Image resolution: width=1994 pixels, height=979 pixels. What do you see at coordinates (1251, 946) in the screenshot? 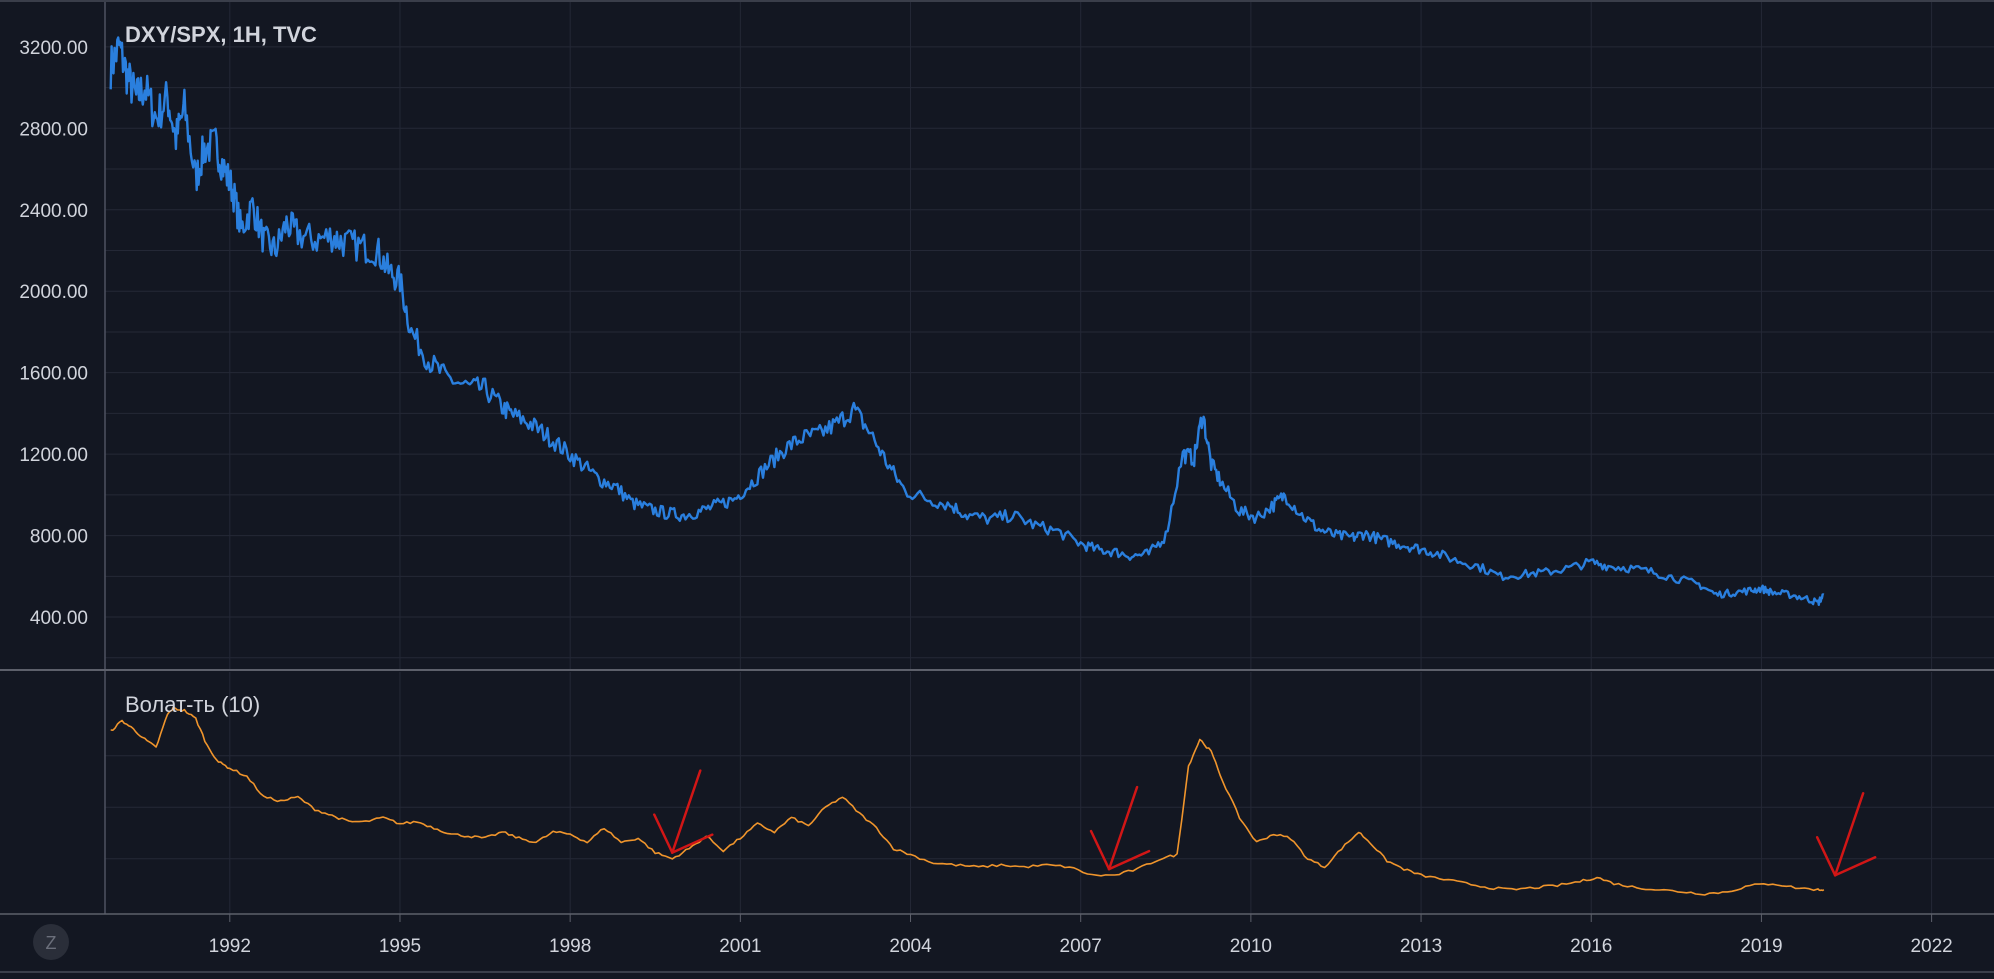
I see `x-tick-label-6: 2010` at bounding box center [1251, 946].